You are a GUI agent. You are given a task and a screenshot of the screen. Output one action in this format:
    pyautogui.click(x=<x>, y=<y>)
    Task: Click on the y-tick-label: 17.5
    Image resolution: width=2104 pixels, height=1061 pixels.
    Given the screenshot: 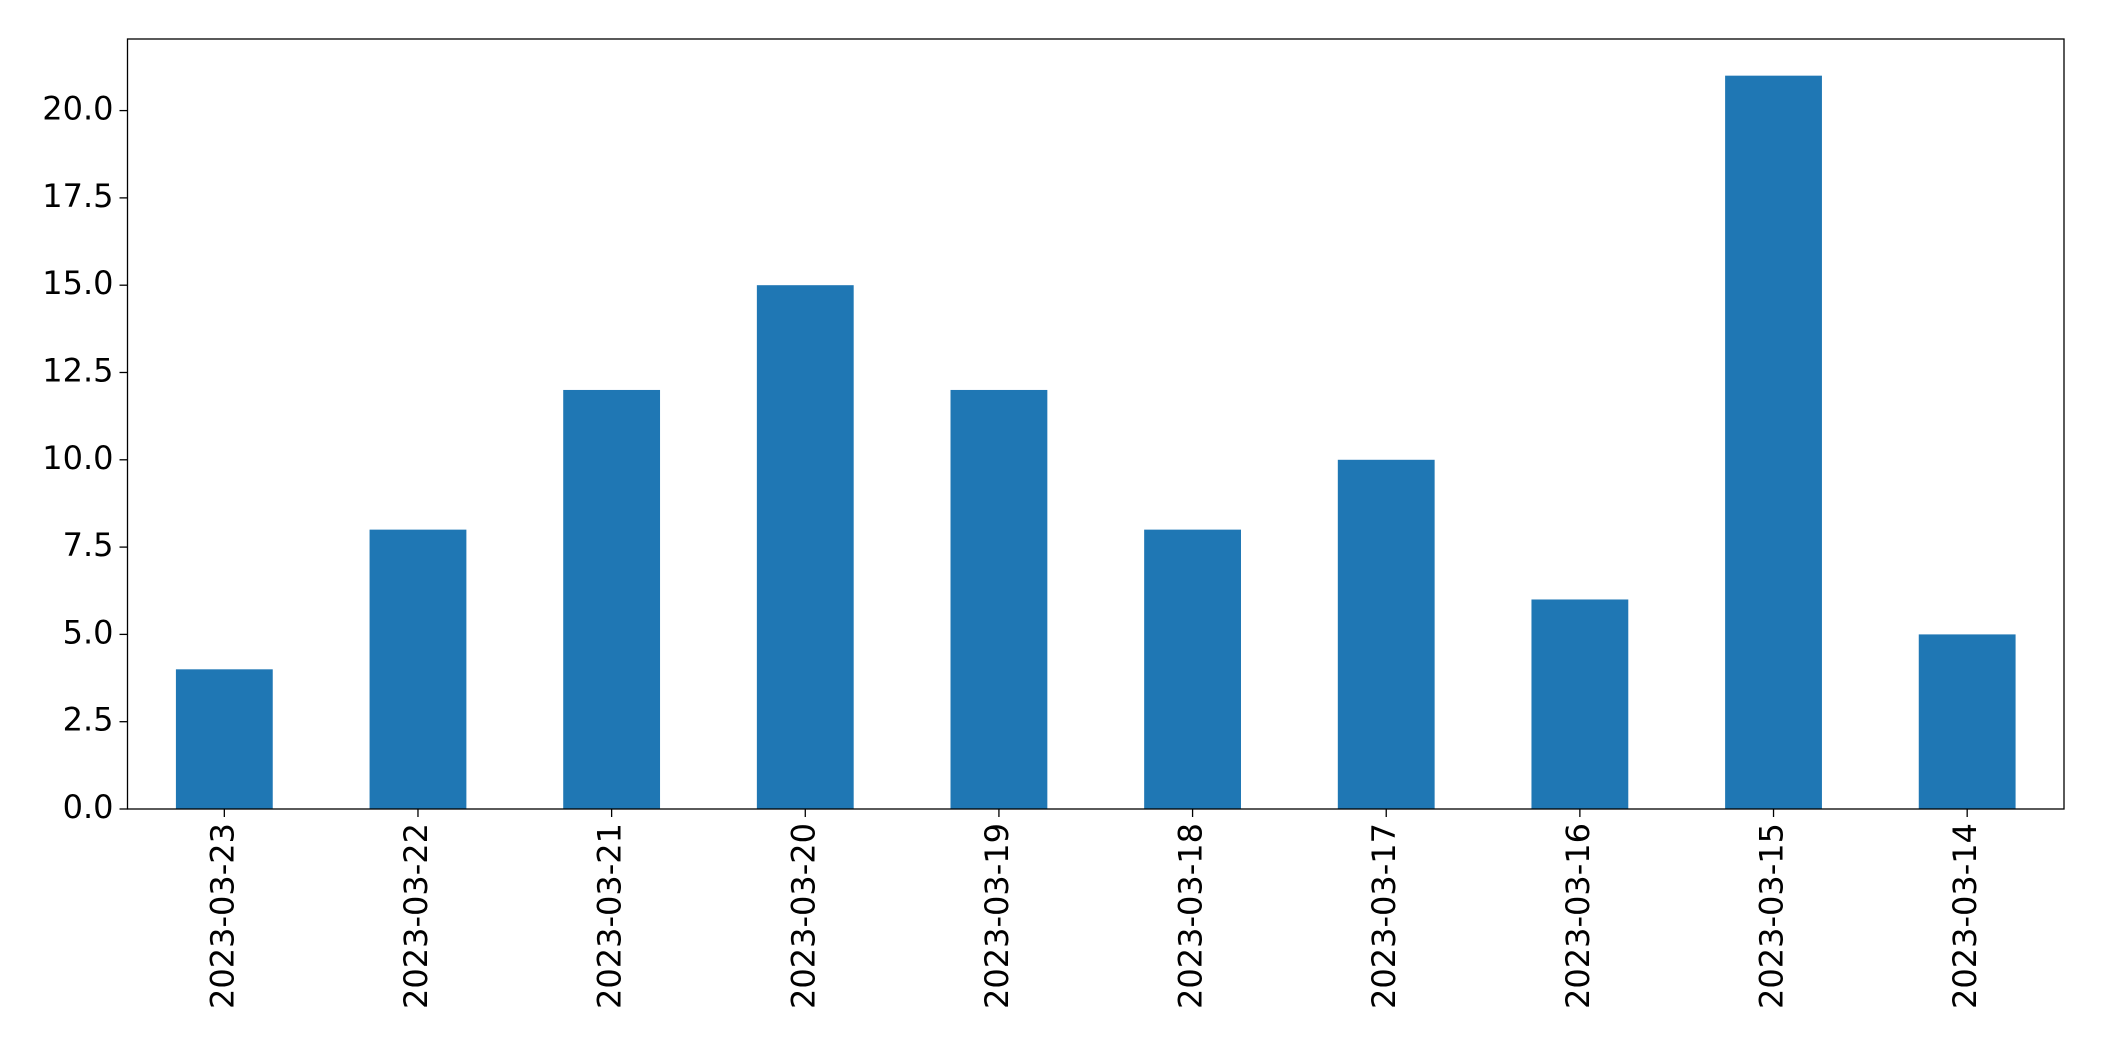 What is the action you would take?
    pyautogui.click(x=77, y=196)
    